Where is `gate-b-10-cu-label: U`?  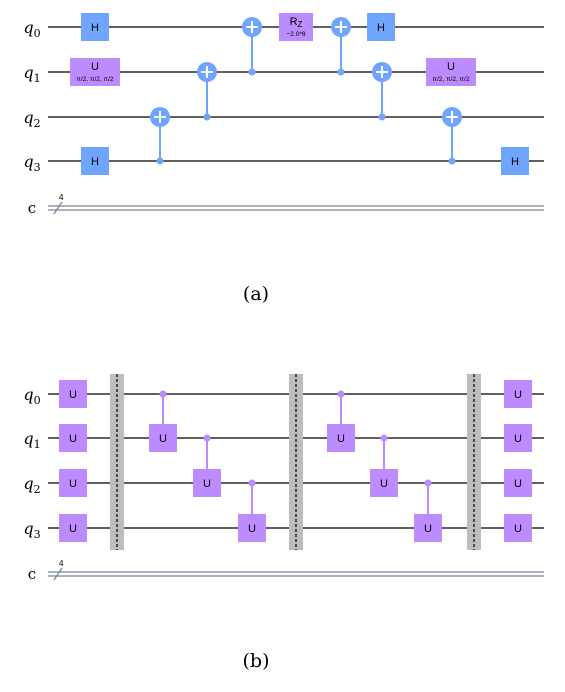
gate-b-10-cu-label: U is located at coordinates (384, 484).